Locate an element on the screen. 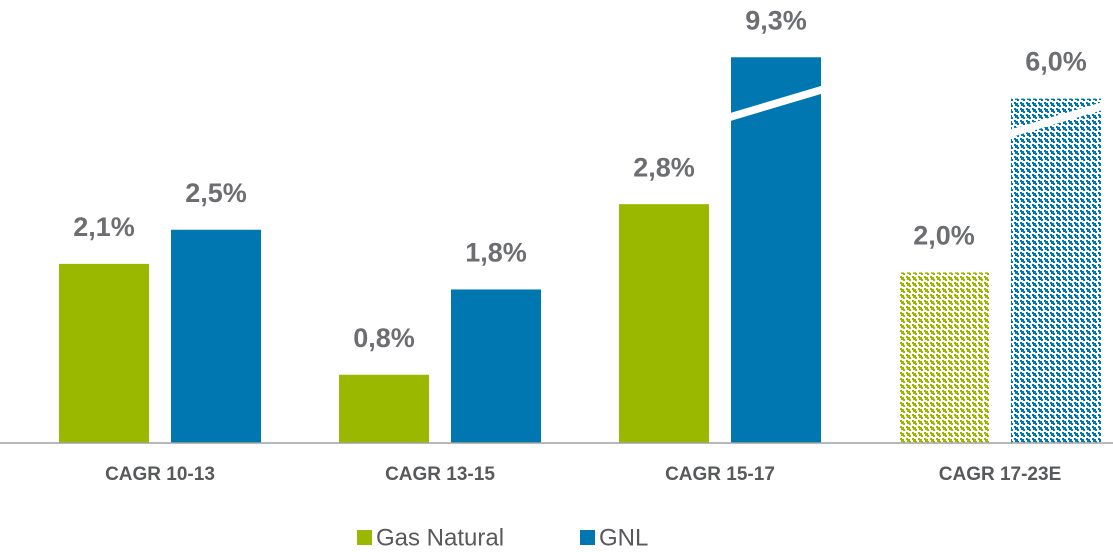  data-label: 6,0% is located at coordinates (1056, 62).